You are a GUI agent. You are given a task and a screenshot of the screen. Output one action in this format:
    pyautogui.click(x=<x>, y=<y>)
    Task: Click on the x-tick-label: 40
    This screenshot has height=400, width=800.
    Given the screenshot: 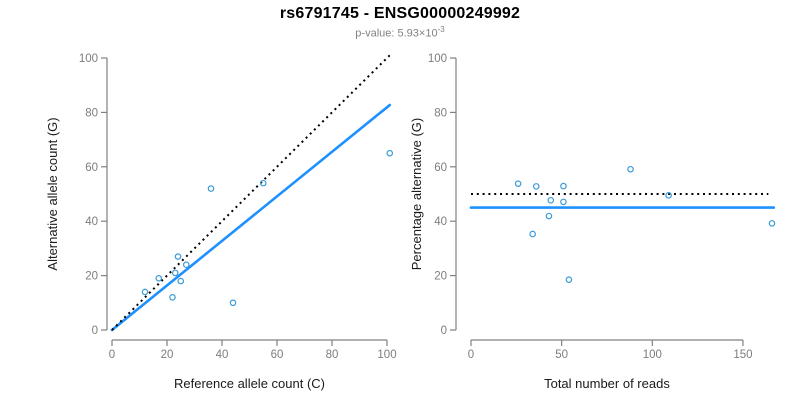 What is the action you would take?
    pyautogui.click(x=222, y=355)
    